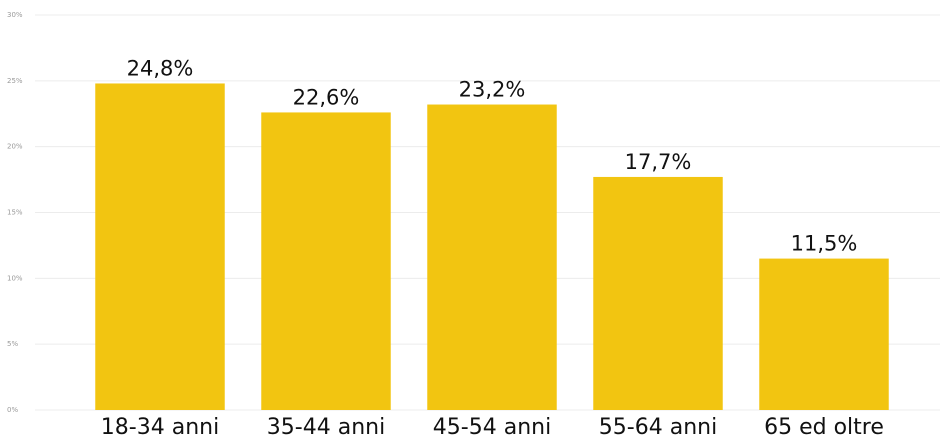 Image resolution: width=944 pixels, height=441 pixels. I want to click on data-label: 22,6%, so click(326, 97).